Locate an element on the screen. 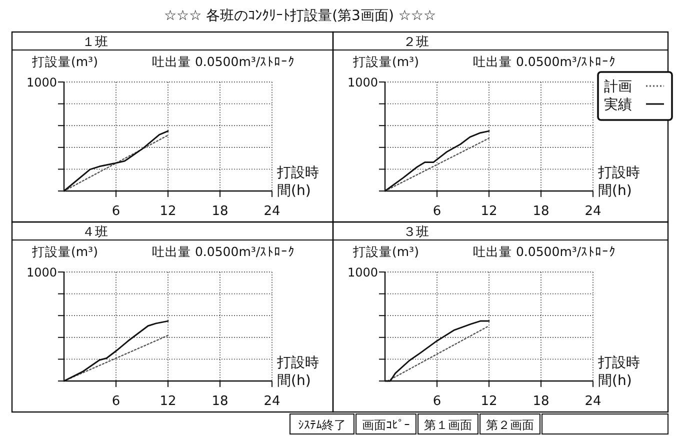  text: 画面ｺﾋﾟｰ is located at coordinates (386, 425).